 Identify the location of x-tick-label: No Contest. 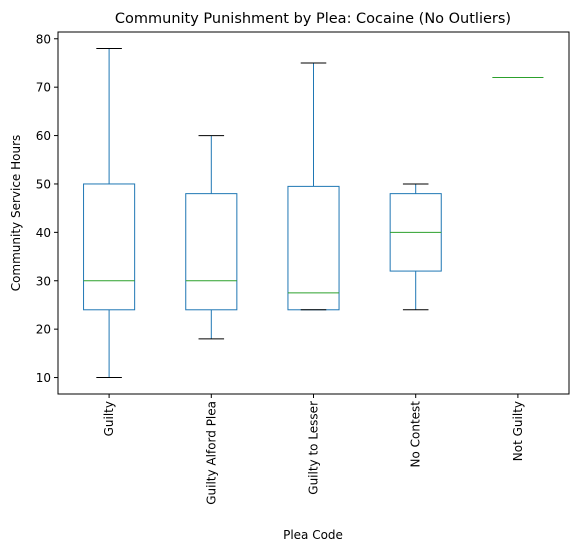
(416, 434).